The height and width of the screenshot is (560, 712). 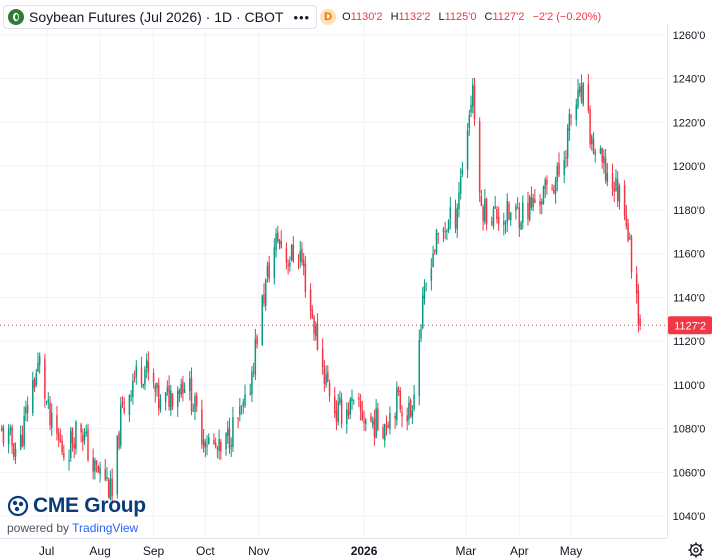 What do you see at coordinates (154, 551) in the screenshot?
I see `time-tick-label: Sep` at bounding box center [154, 551].